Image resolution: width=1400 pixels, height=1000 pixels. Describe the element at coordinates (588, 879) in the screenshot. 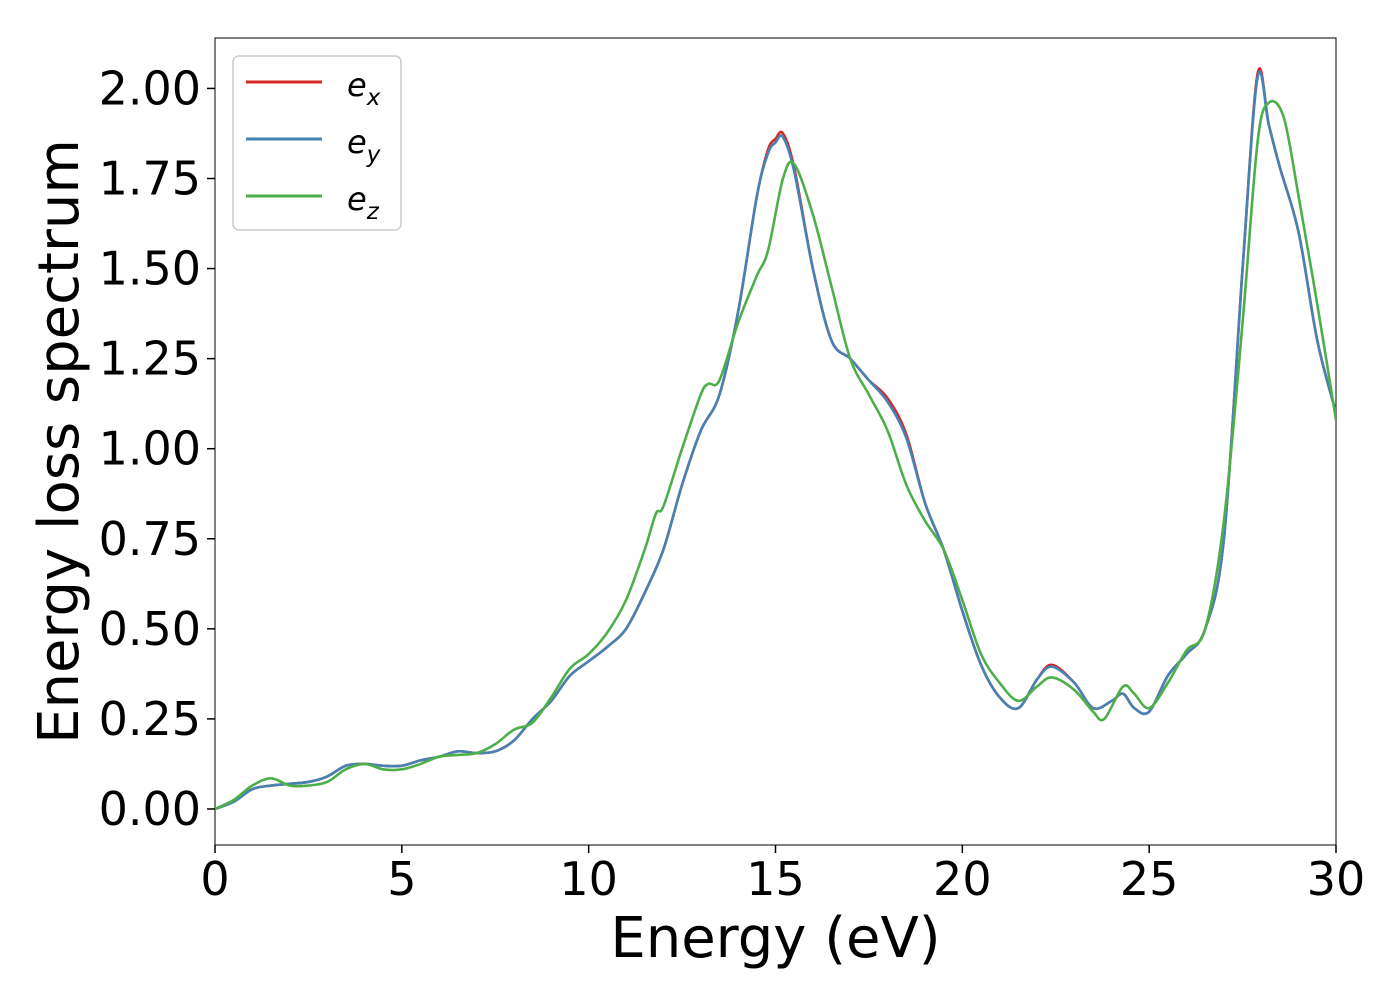

I see `x-tick-label: 10` at that location.